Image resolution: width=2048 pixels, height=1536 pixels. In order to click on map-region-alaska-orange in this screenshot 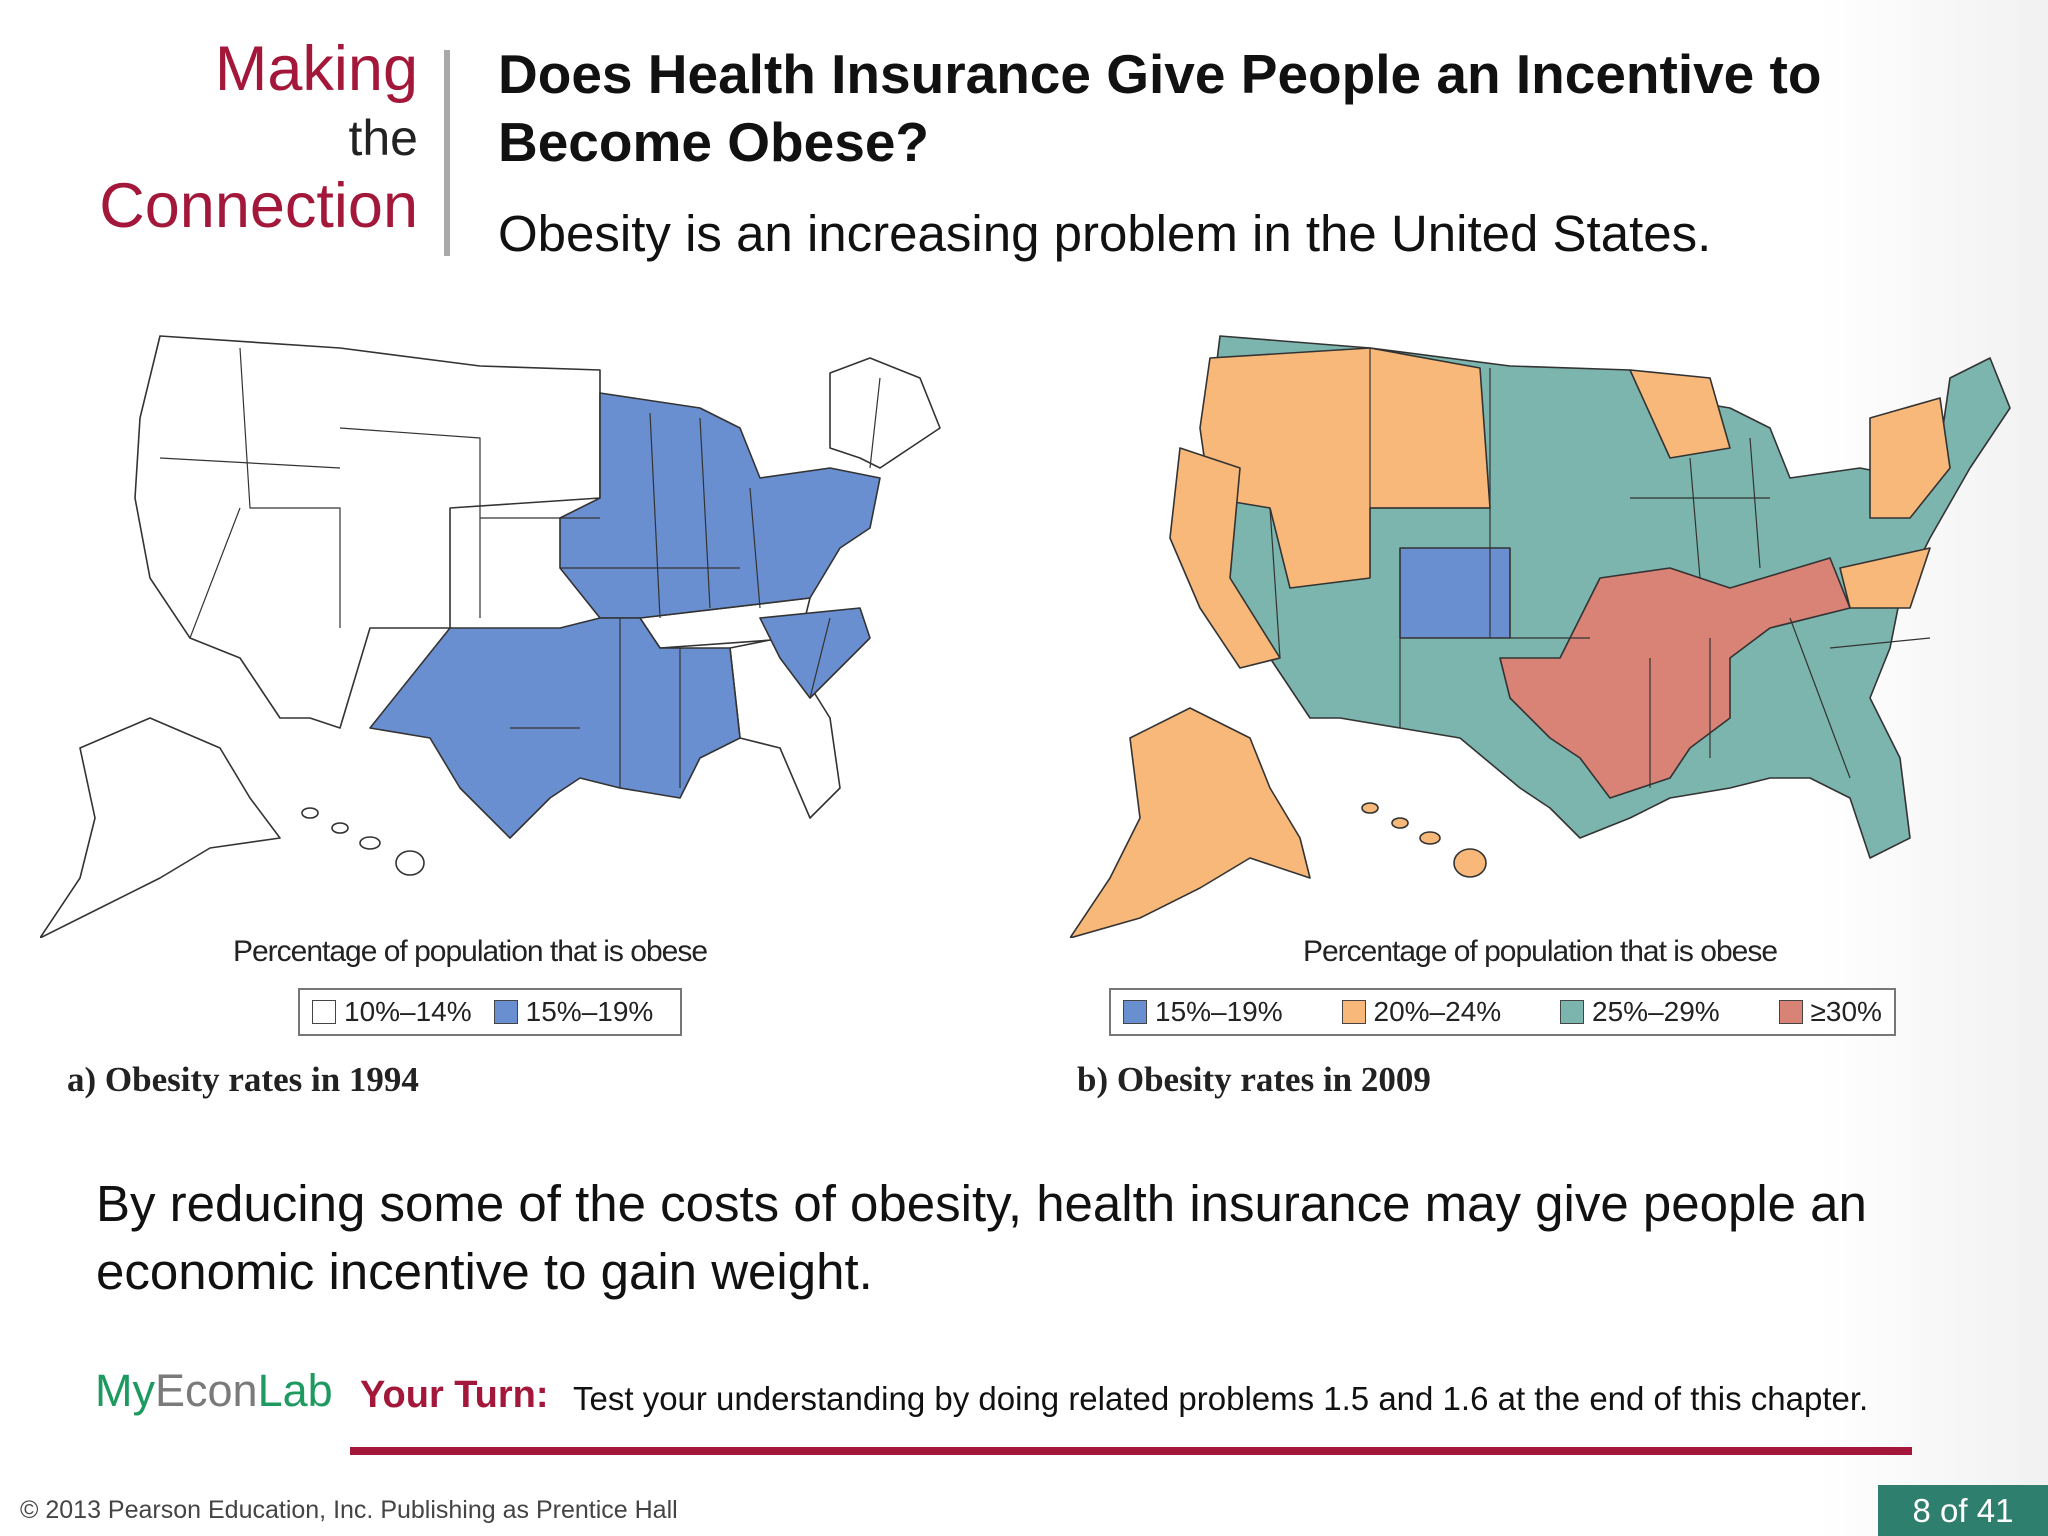, I will do `click(1190, 822)`.